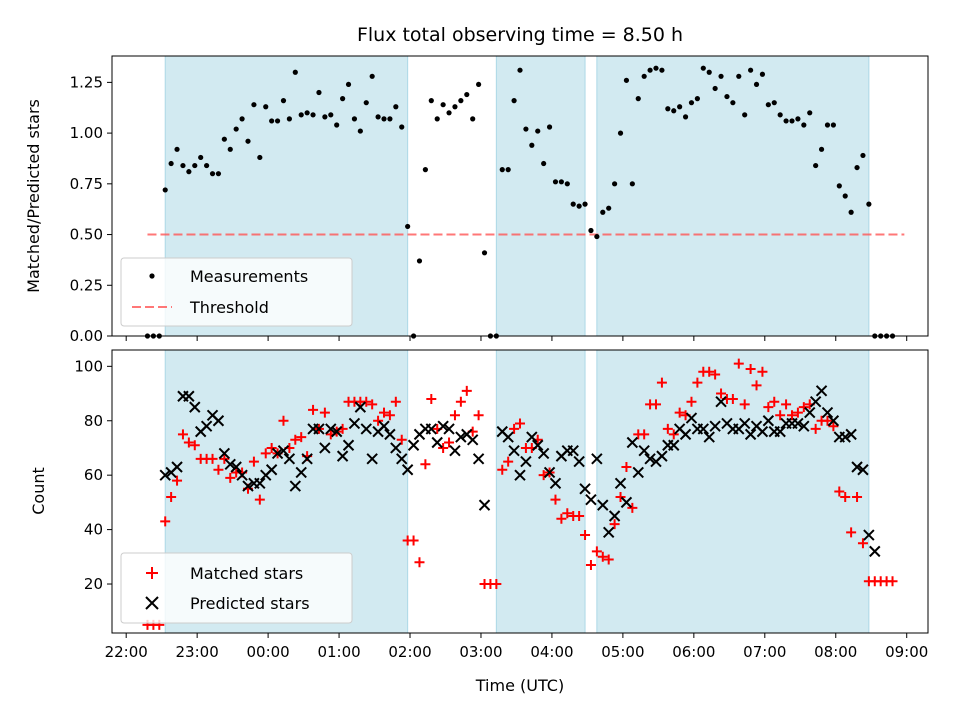 The width and height of the screenshot is (960, 720). Describe the element at coordinates (86, 336) in the screenshot. I see `y-tick-label: 0.00` at that location.